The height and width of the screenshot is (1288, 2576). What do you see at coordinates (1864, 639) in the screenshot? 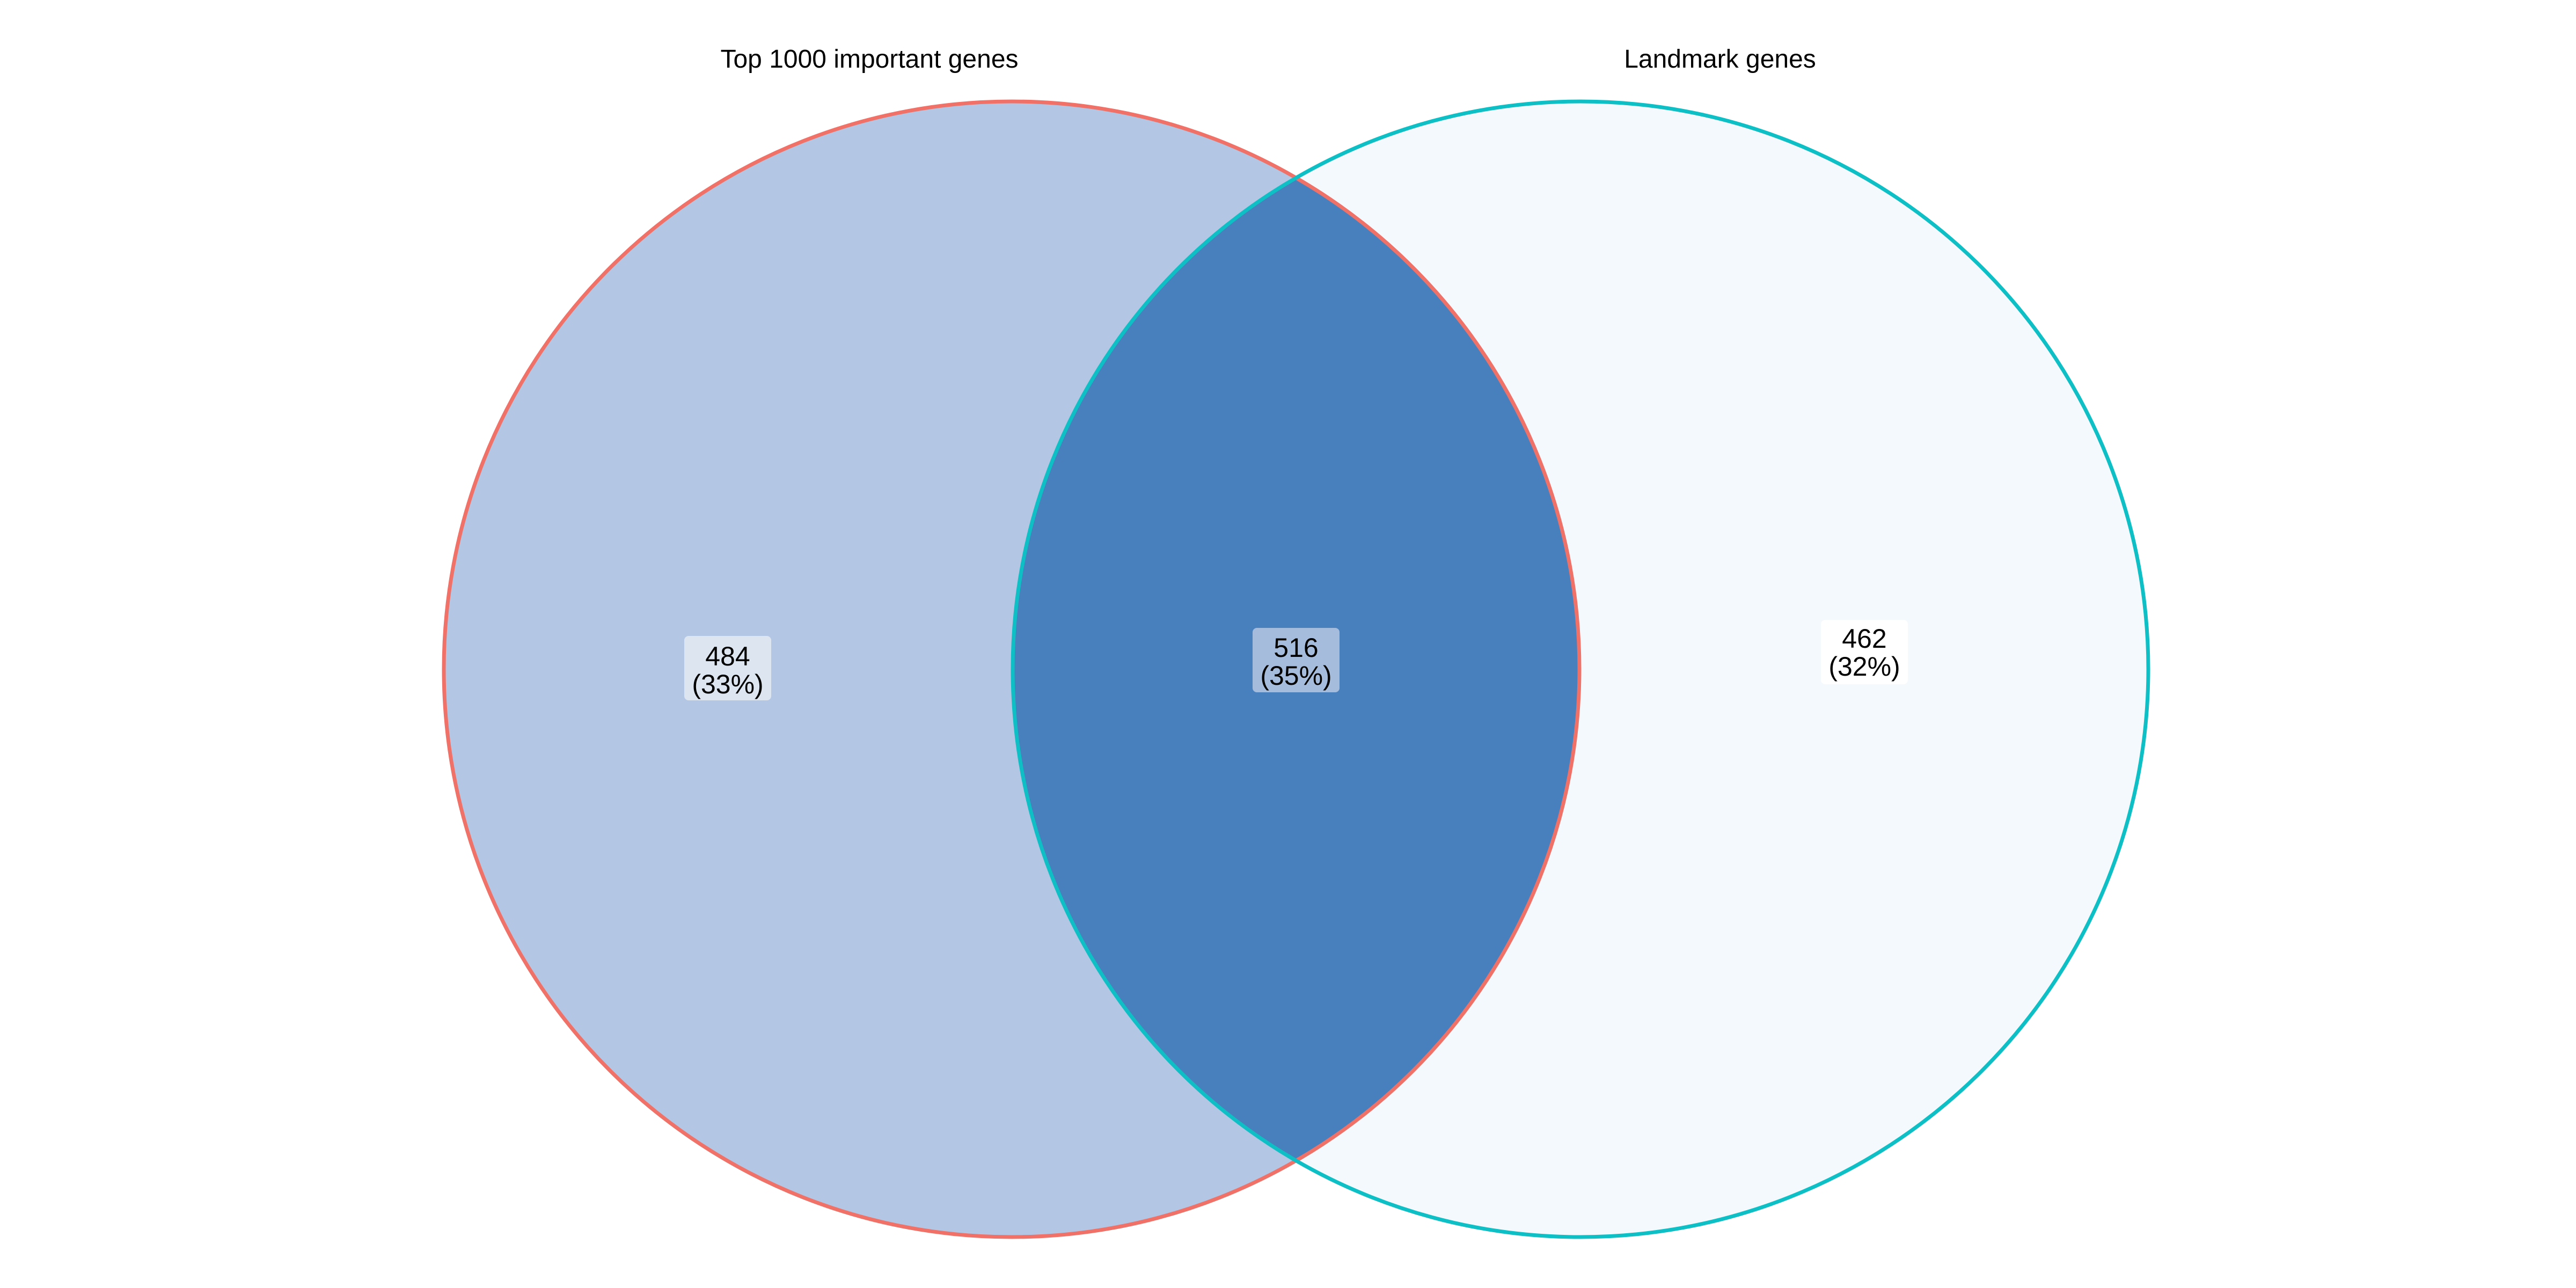
I see `region-count: 462` at bounding box center [1864, 639].